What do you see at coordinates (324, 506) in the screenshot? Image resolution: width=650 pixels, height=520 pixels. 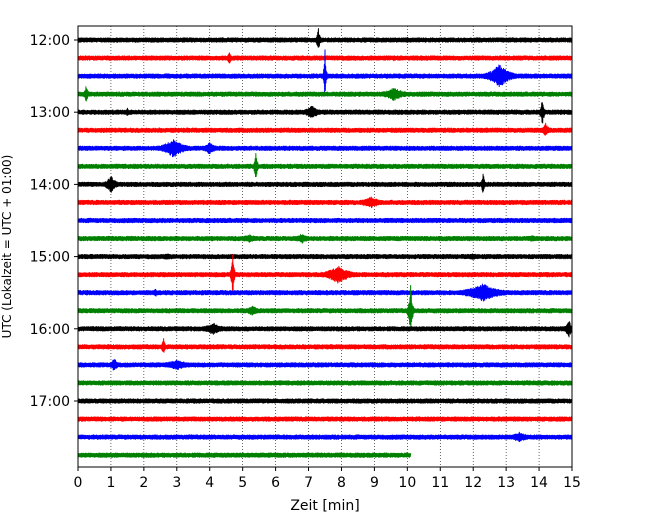 I see `x-axis-label: Zeit [min]` at bounding box center [324, 506].